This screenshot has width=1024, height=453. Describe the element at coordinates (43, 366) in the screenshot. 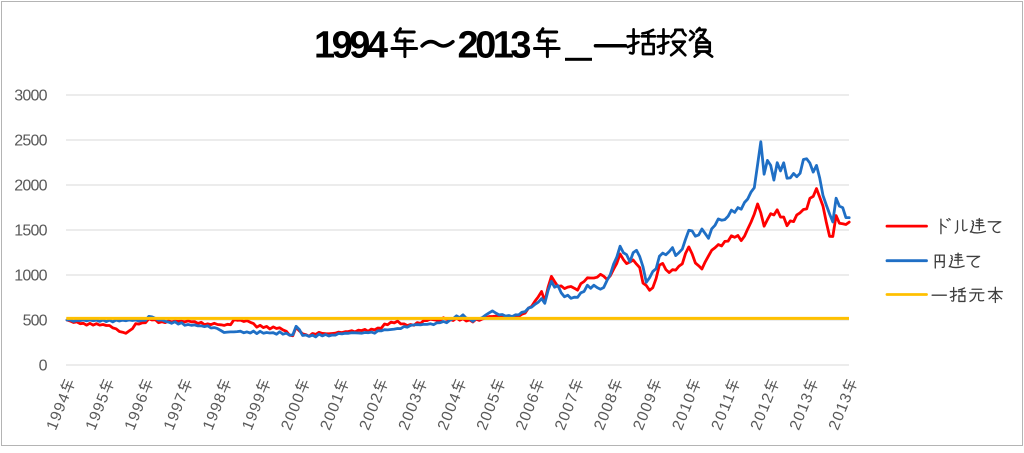

I see `svg-text: 0` at that location.